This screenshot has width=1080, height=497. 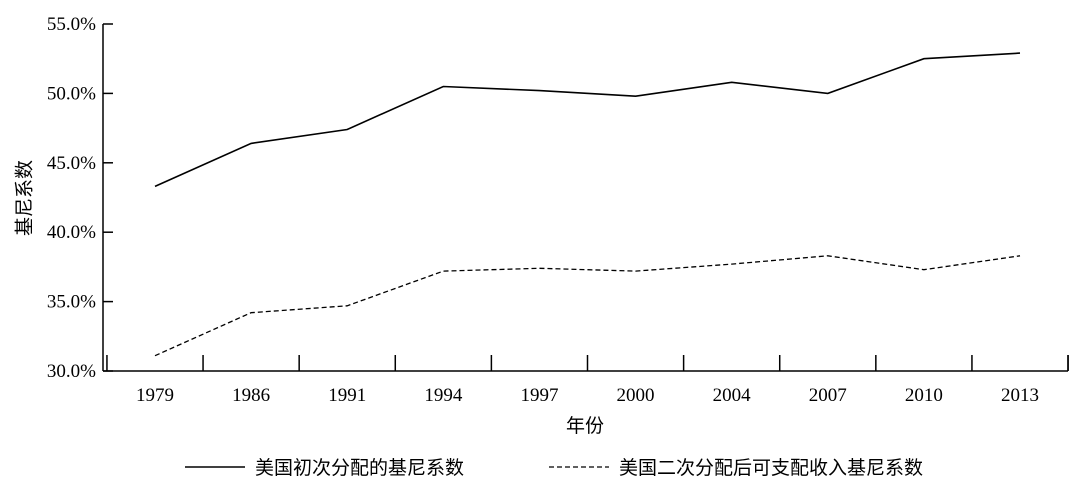 What do you see at coordinates (585, 426) in the screenshot?
I see `x-axis-title: 年份` at bounding box center [585, 426].